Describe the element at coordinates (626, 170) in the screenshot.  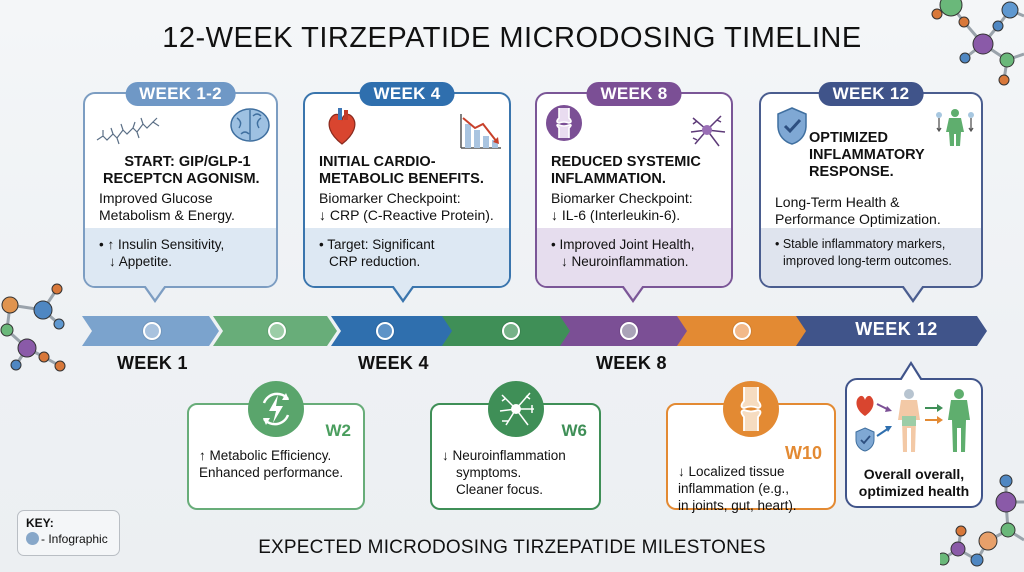
I see `card-heading: REDUCED SYSTEMIC INFLAMMATION.` at that location.